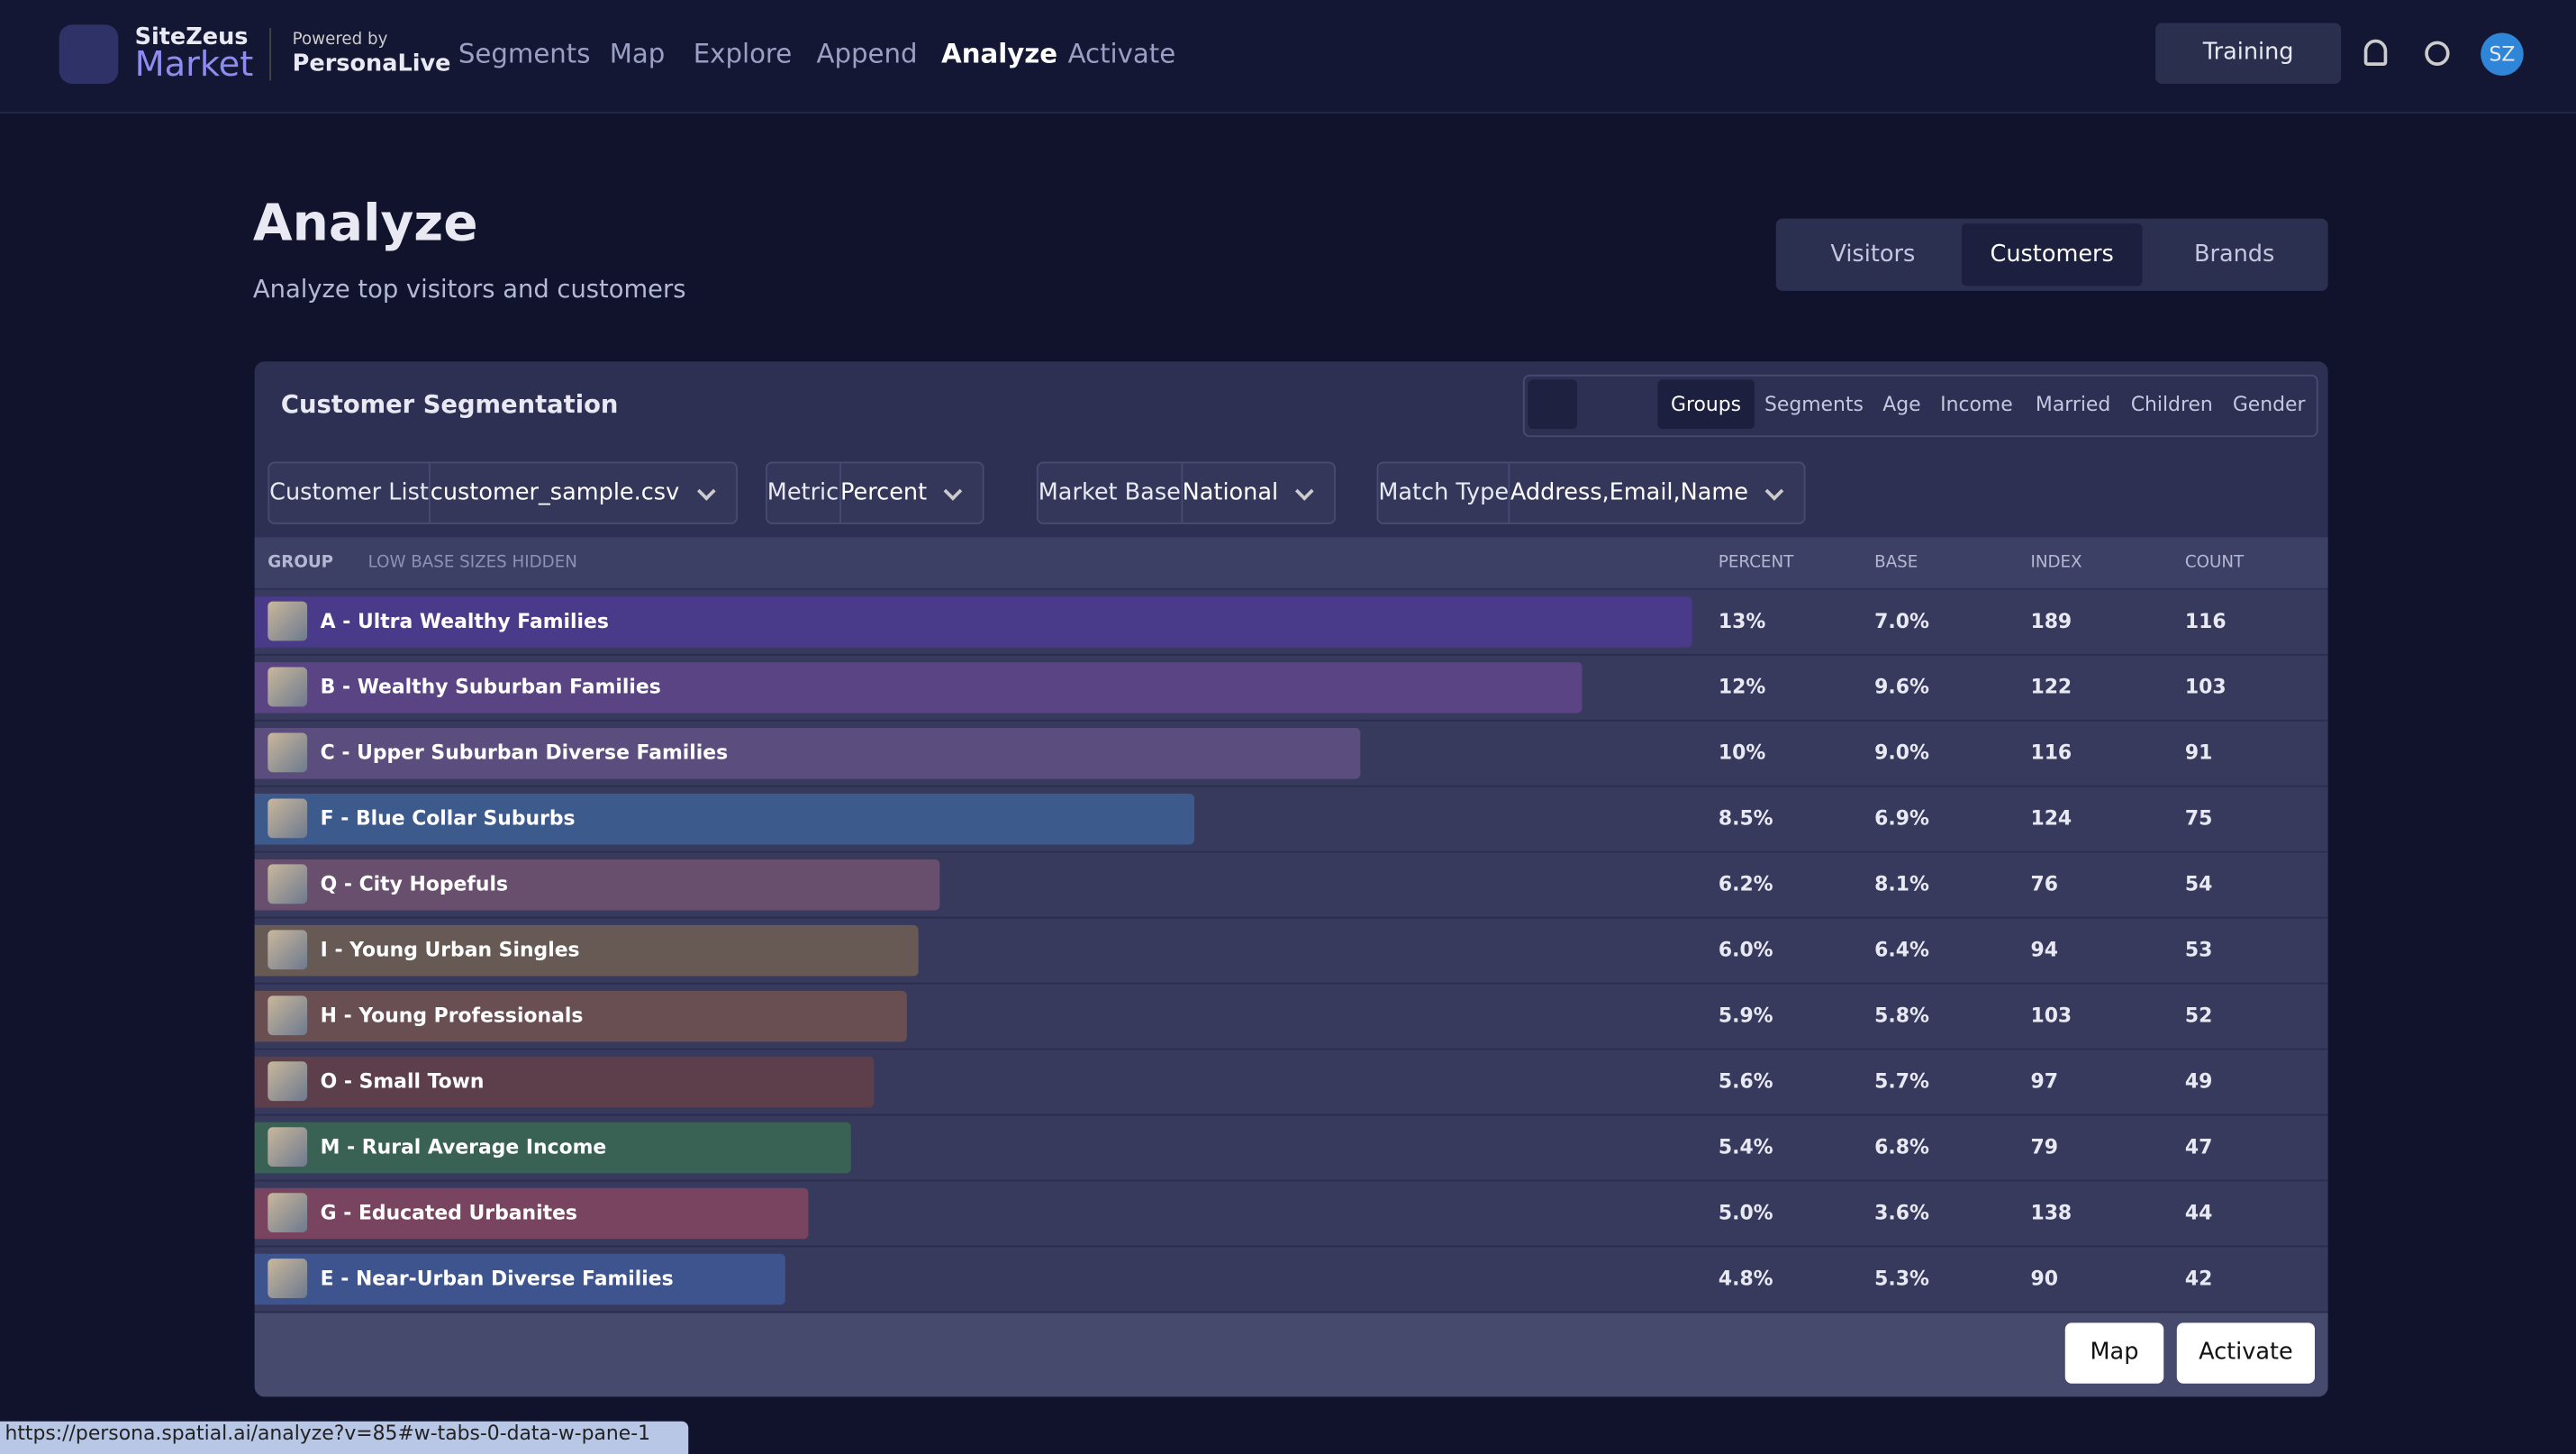  What do you see at coordinates (1656, 493) in the screenshot?
I see `filter-value: Address,Email,Name` at bounding box center [1656, 493].